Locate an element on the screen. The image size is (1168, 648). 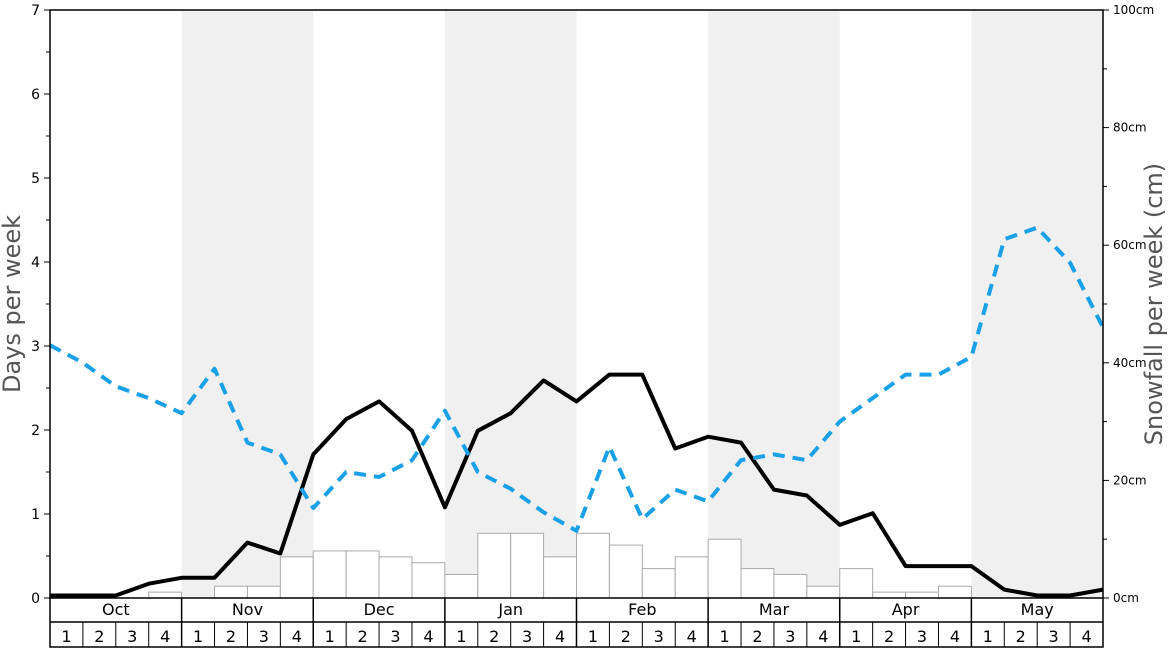
left-tick-label: 1 is located at coordinates (35, 515).